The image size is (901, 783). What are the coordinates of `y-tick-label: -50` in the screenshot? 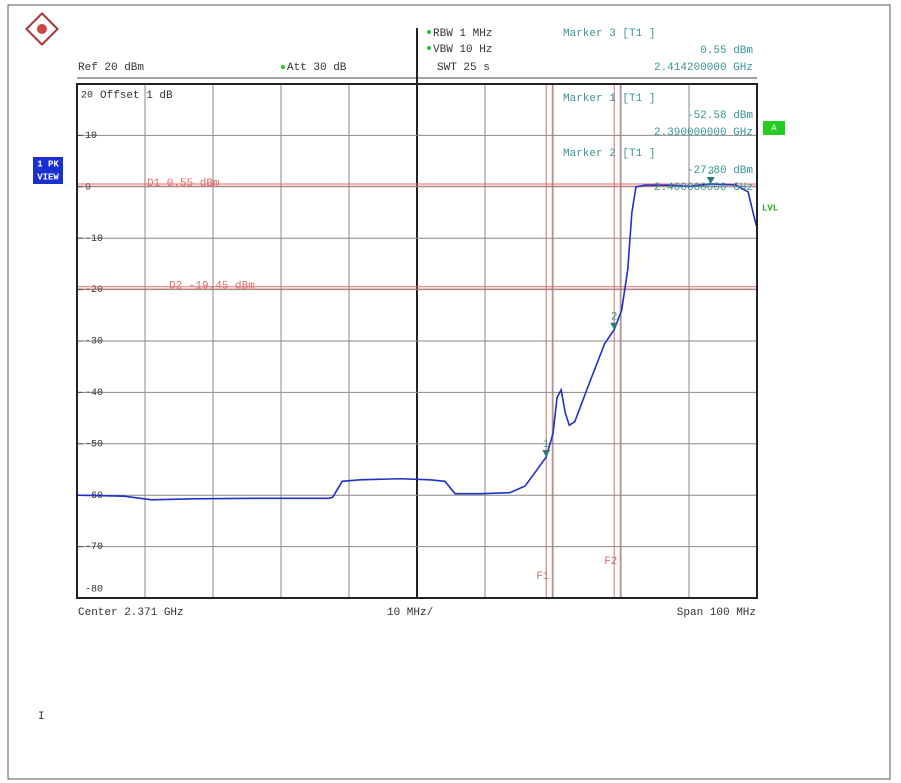 It's located at (94, 444).